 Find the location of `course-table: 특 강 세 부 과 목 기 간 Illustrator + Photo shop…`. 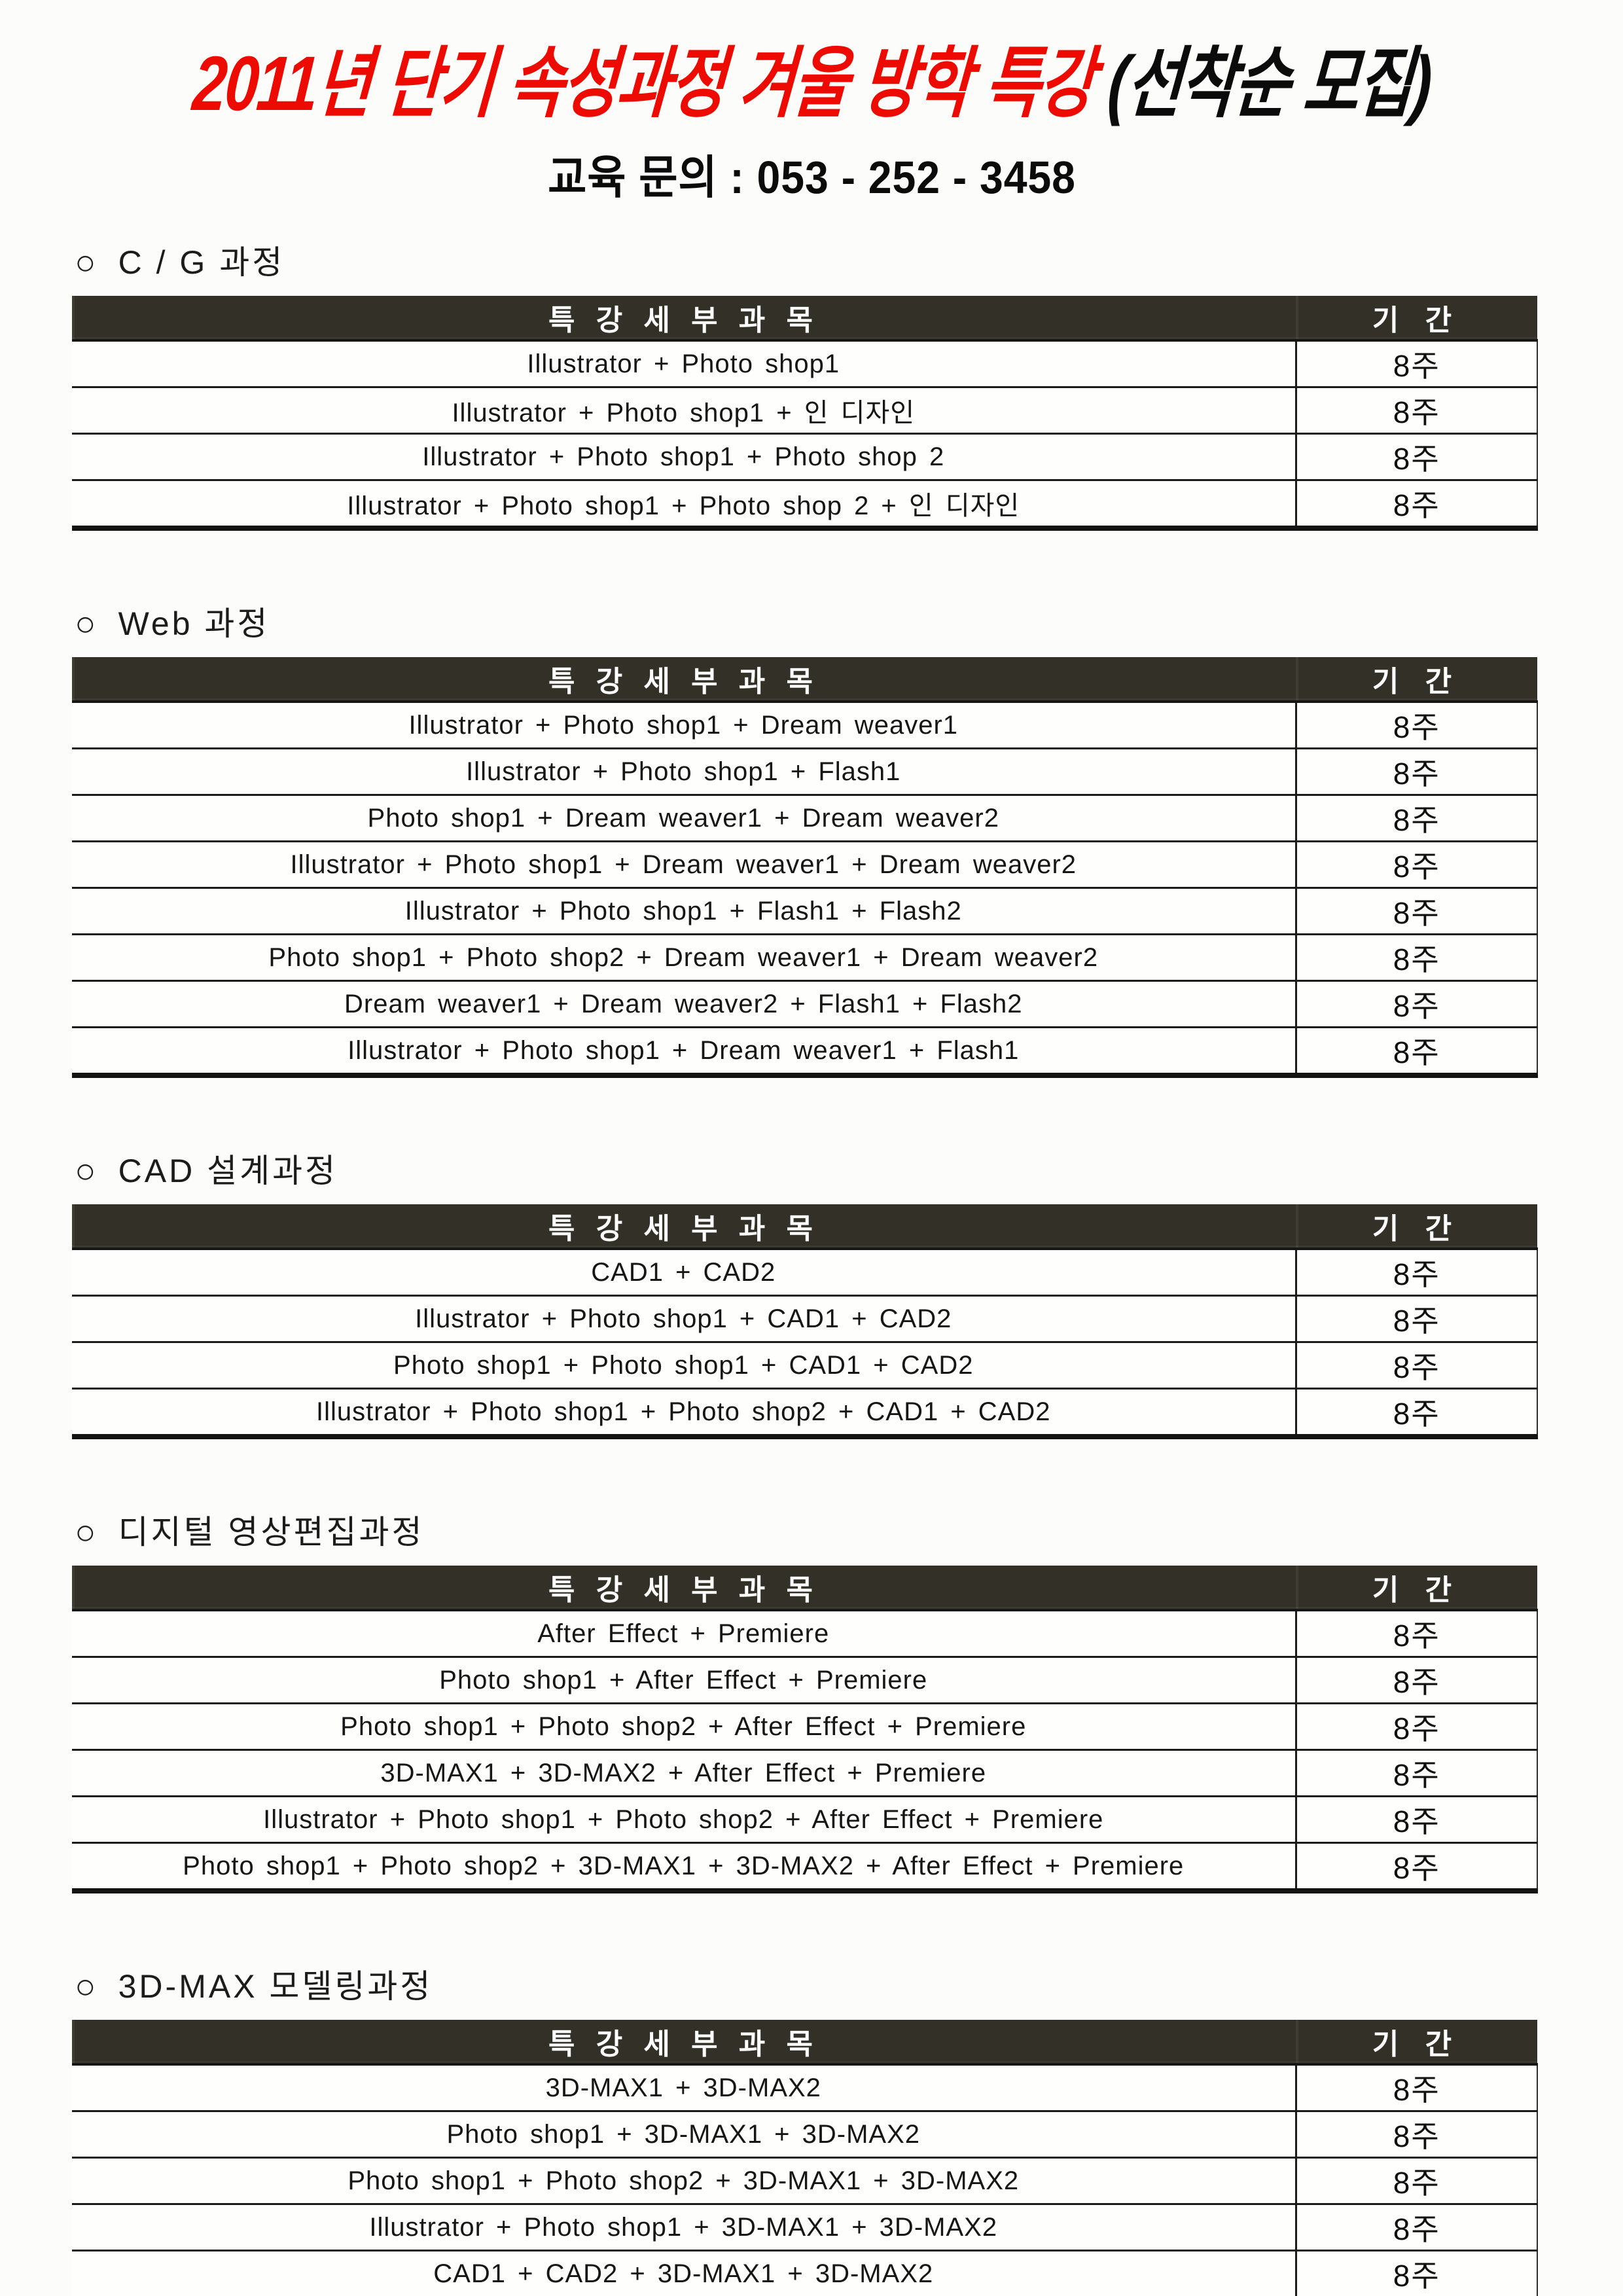

course-table: 특 강 세 부 과 목 기 간 Illustrator + Photo shop… is located at coordinates (805, 413).